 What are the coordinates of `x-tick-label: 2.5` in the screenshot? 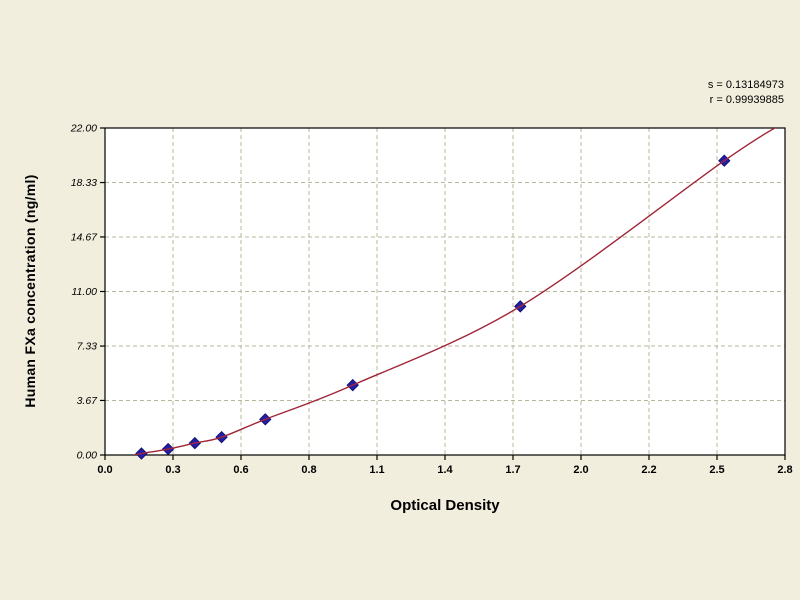 It's located at (716, 470).